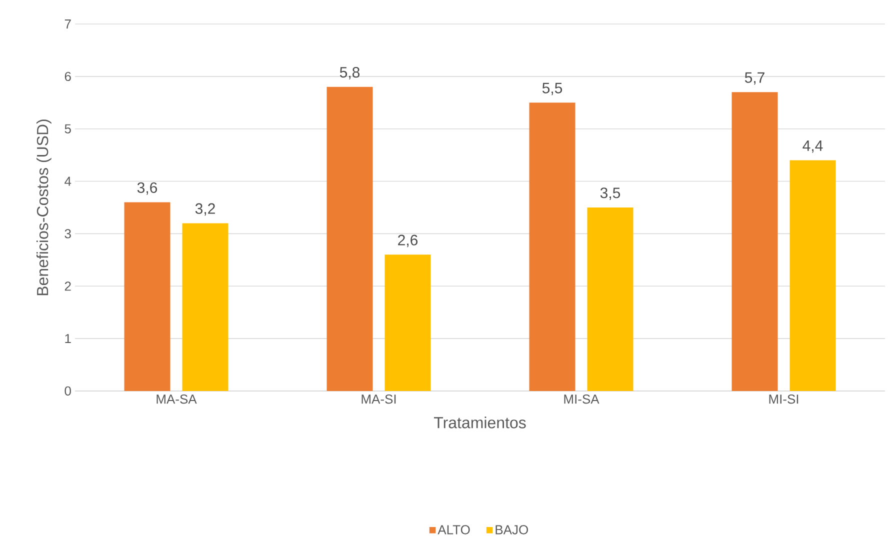 Image resolution: width=889 pixels, height=540 pixels. I want to click on x-axis-title: Tratamientos, so click(480, 422).